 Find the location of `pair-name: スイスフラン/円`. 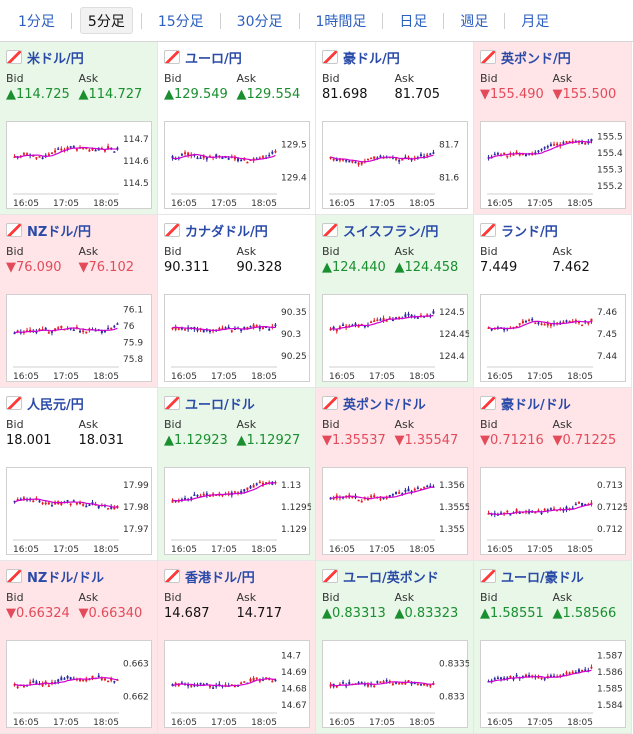

pair-name: スイスフラン/円 is located at coordinates (391, 232).